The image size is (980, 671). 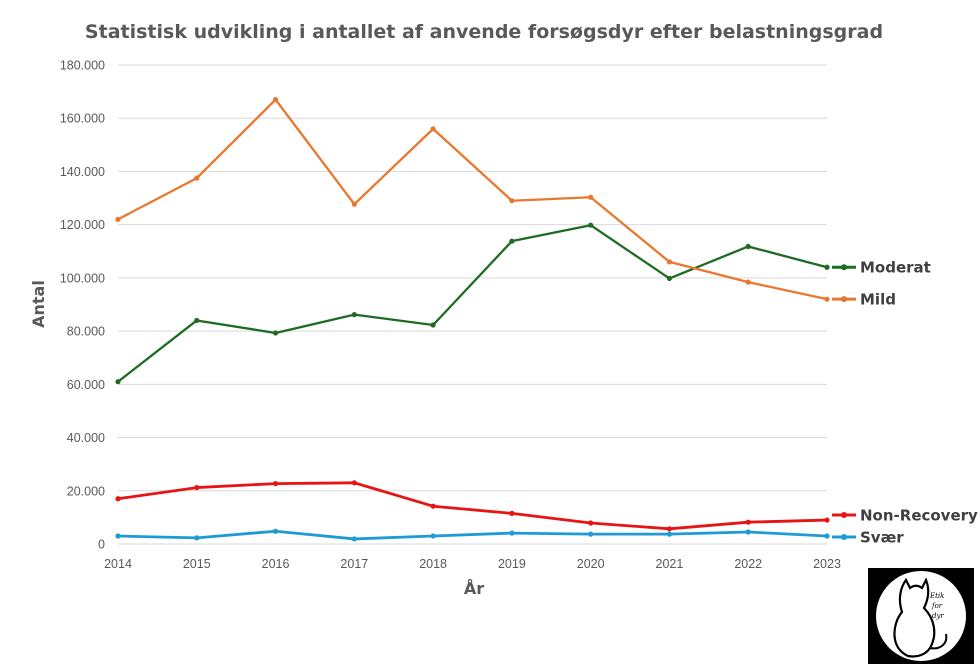 I want to click on x-tick-label: 2019, so click(x=512, y=564).